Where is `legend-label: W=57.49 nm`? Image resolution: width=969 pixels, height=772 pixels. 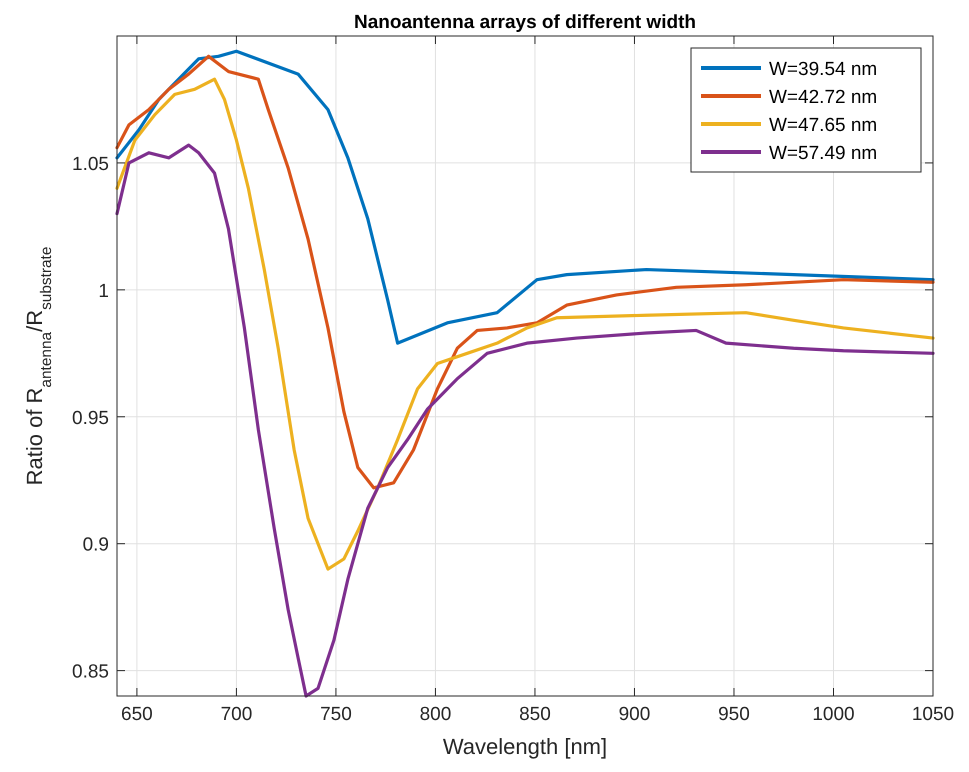 legend-label: W=57.49 nm is located at coordinates (823, 153).